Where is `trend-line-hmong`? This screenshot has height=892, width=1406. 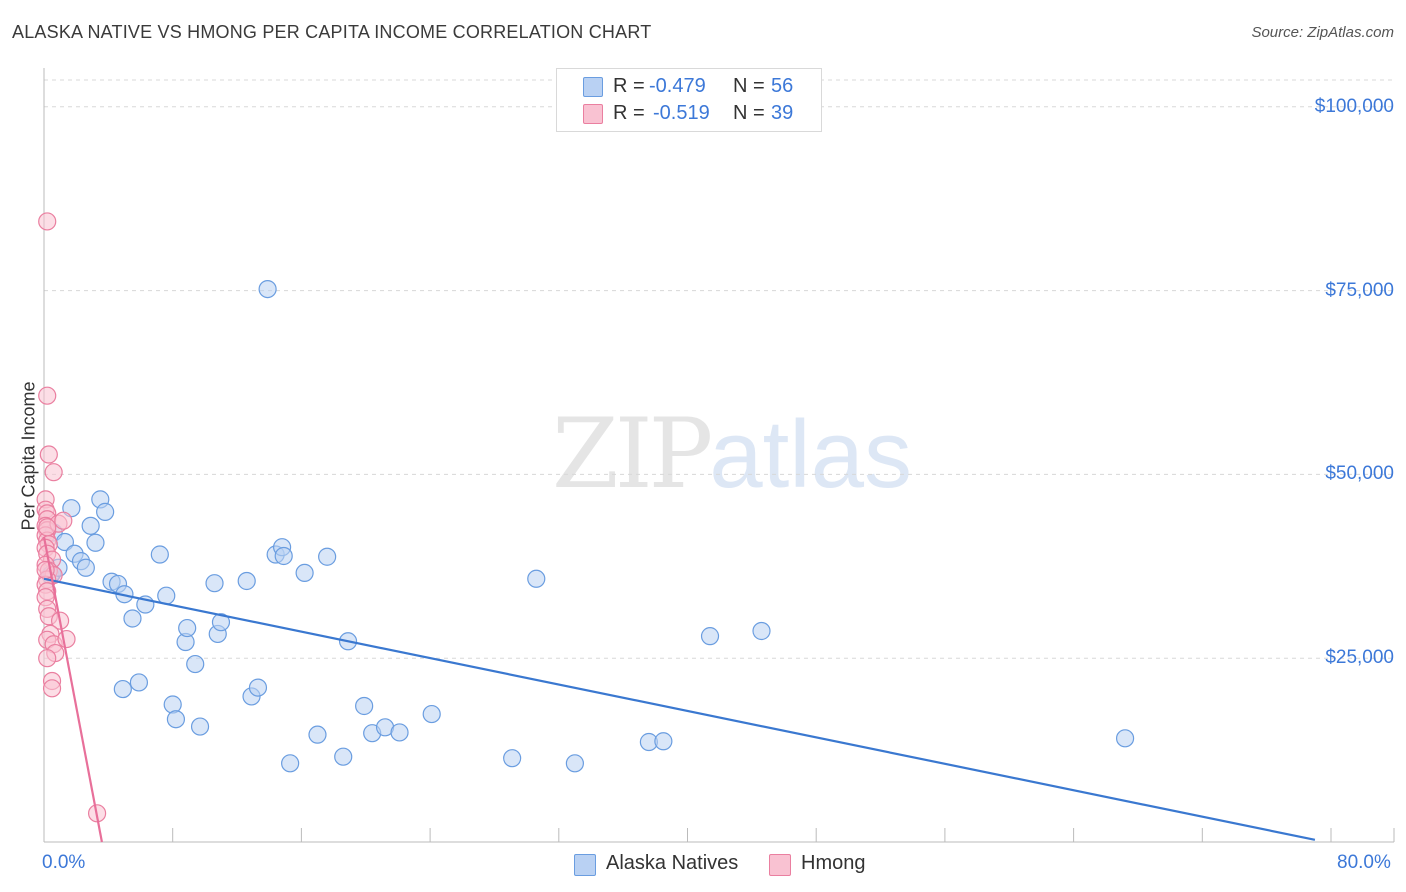 trend-line-hmong is located at coordinates (72, 689).